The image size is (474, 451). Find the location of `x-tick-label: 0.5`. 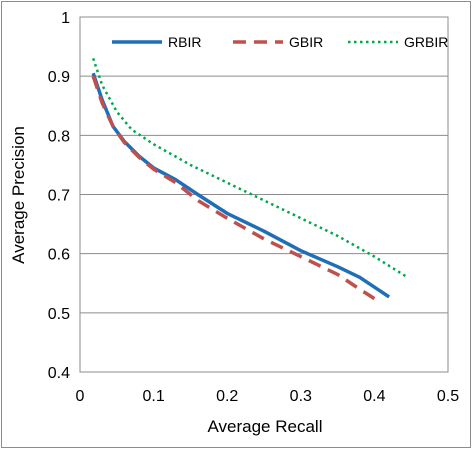

x-tick-label: 0.5 is located at coordinates (448, 396).